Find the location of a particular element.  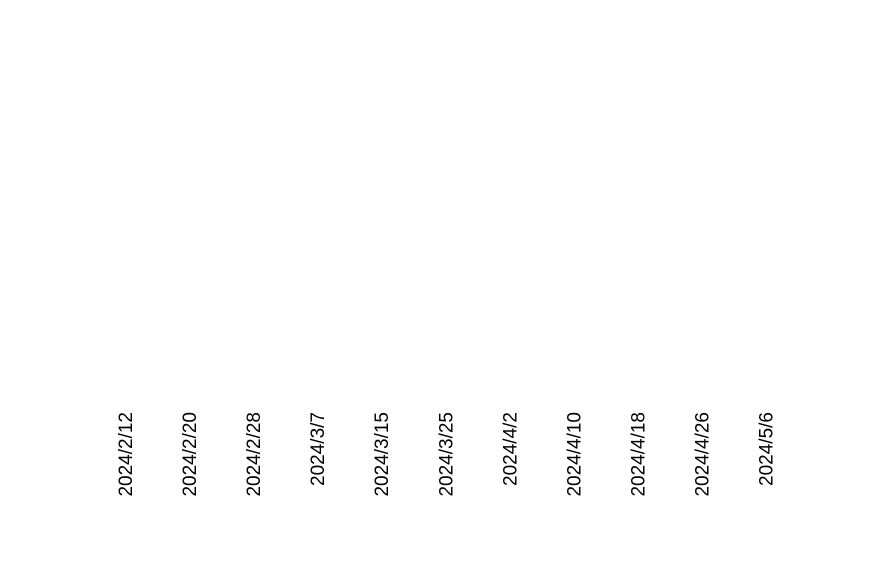

x-axis-label: 2024/3/15 is located at coordinates (382, 454).